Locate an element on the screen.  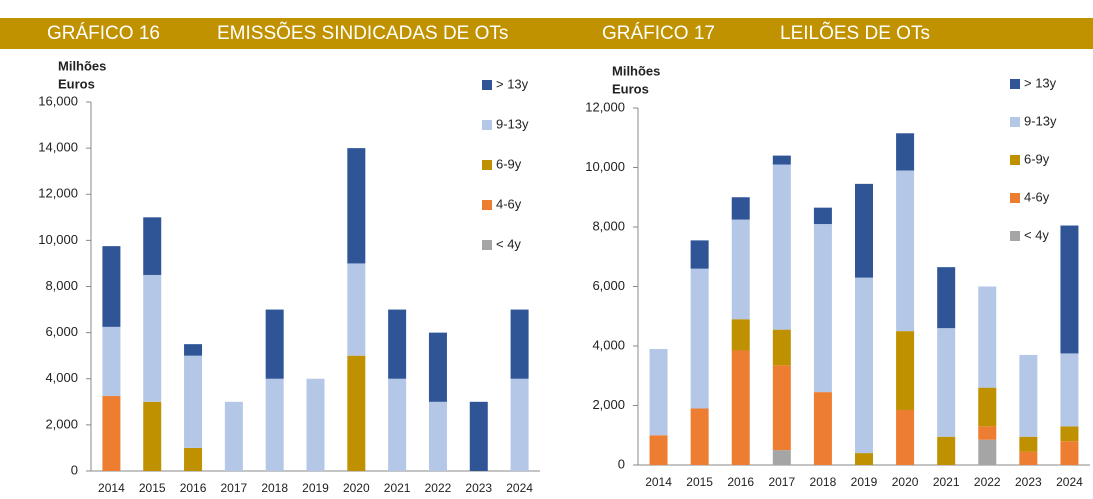
y-axis-label: Milhões is located at coordinates (82, 65).